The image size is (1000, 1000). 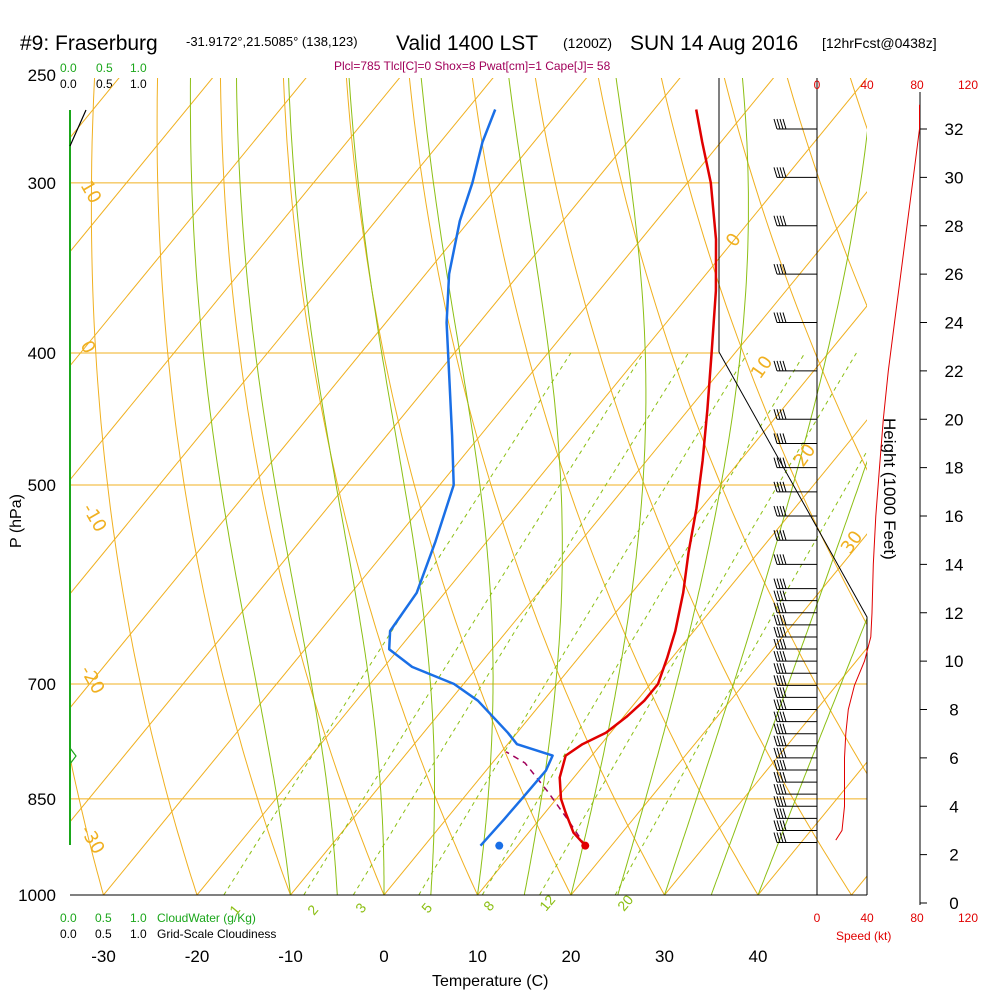 I want to click on pressure-tick-label: 400, so click(x=42, y=353).